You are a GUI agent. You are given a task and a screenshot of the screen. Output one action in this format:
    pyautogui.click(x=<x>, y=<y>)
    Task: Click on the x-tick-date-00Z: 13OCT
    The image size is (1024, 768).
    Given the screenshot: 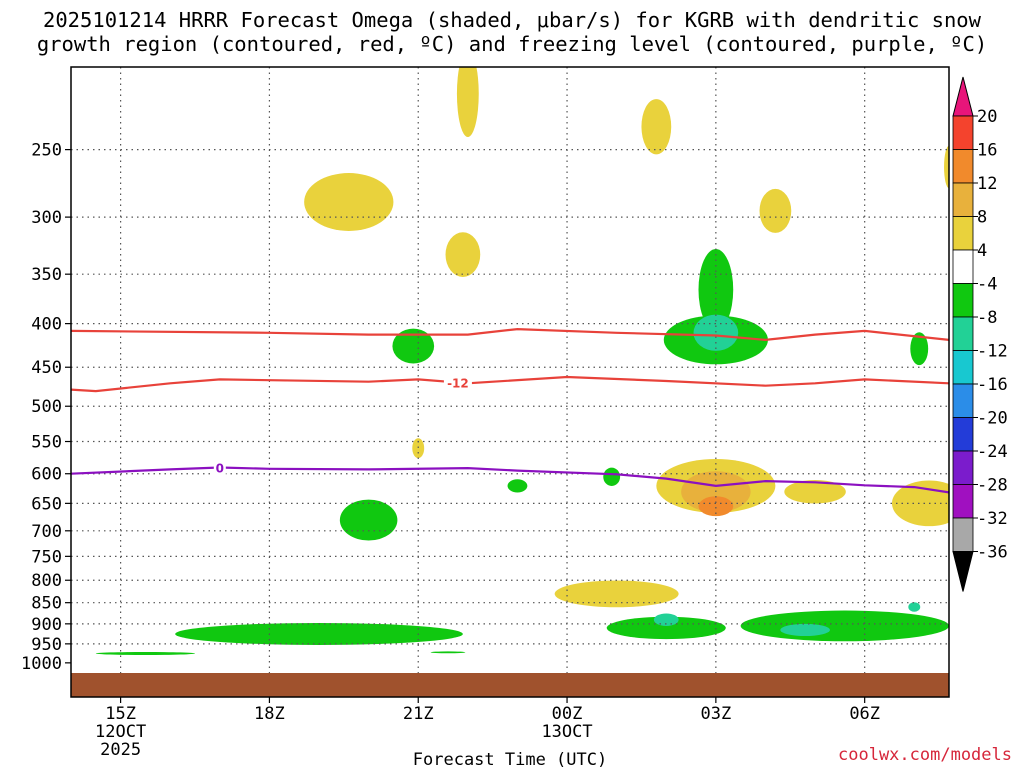 What is the action you would take?
    pyautogui.click(x=566, y=732)
    